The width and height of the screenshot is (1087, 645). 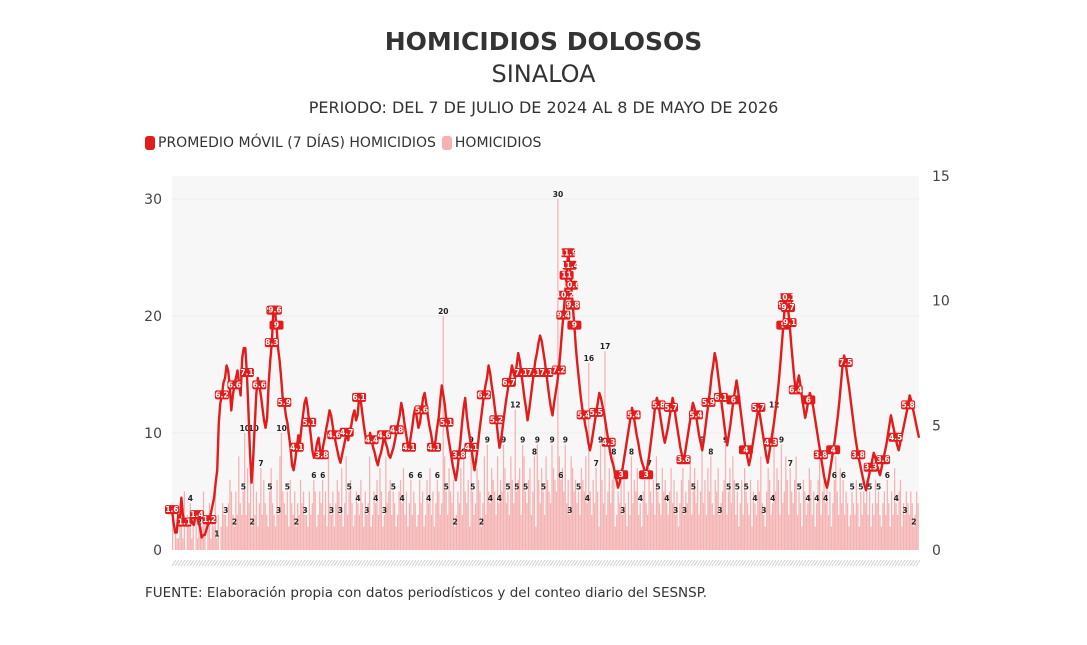 I want to click on line-value-label: 9.4, so click(x=563, y=315).